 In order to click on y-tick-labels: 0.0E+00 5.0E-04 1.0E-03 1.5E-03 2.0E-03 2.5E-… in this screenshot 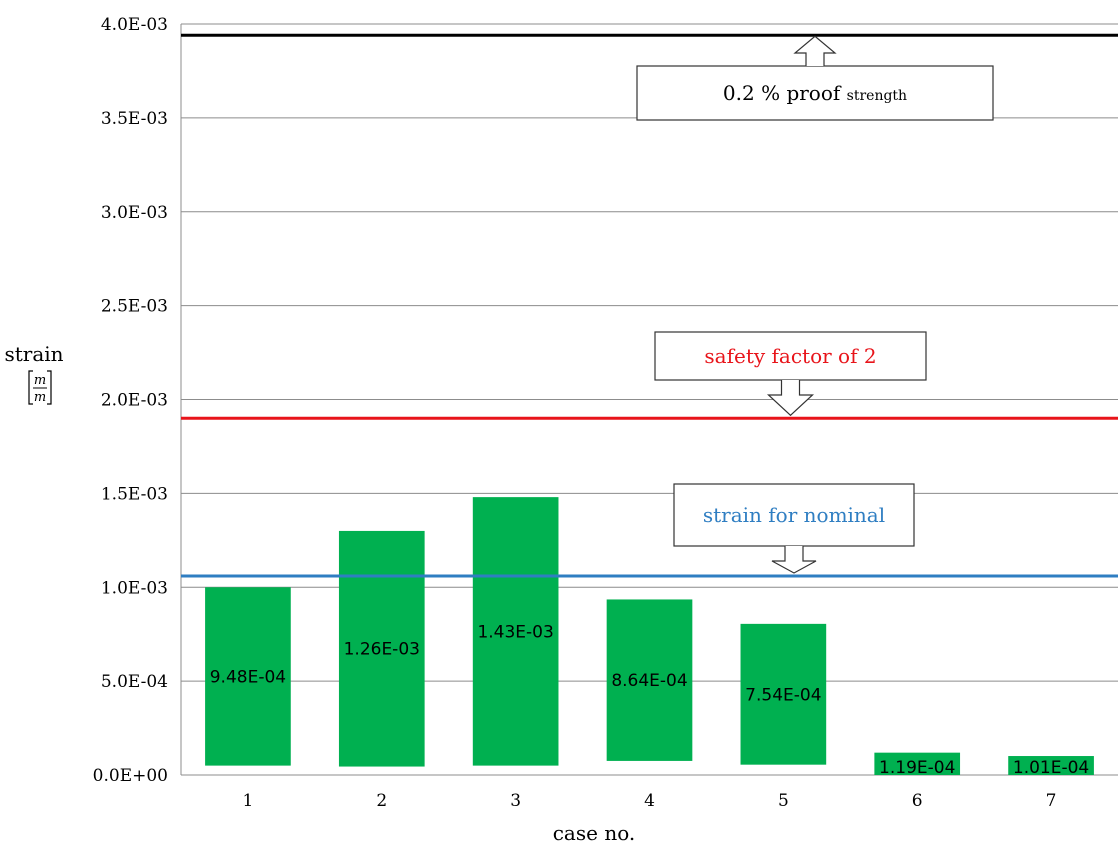, I will do `click(130, 400)`.